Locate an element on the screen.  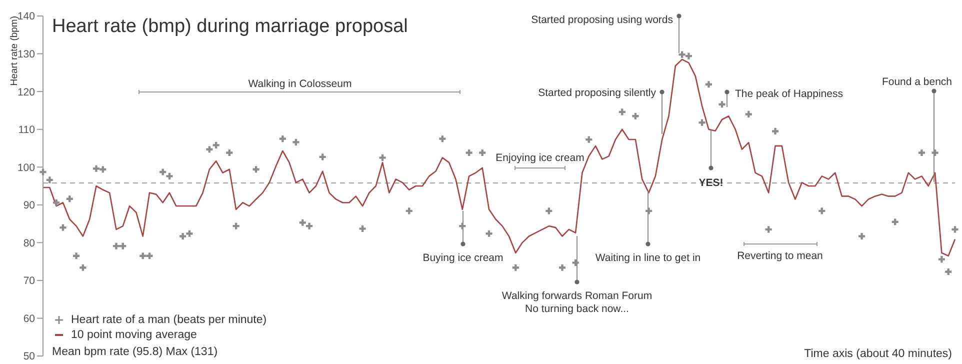
annotation: Found a bench is located at coordinates (917, 82).